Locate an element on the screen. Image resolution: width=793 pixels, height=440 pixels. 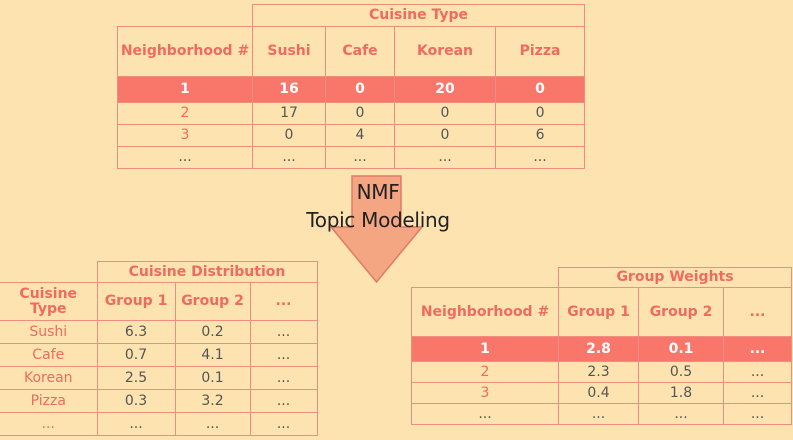
table-row: 2 17 0 0 0 is located at coordinates (351, 114).